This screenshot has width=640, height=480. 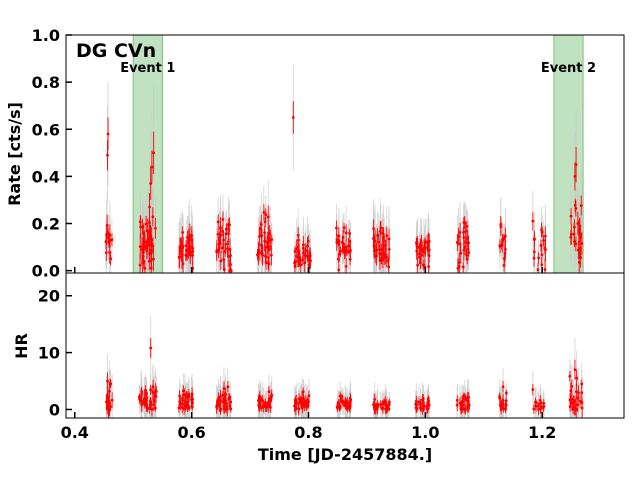 What do you see at coordinates (46, 129) in the screenshot?
I see `rate-y-tick-label: 0.6` at bounding box center [46, 129].